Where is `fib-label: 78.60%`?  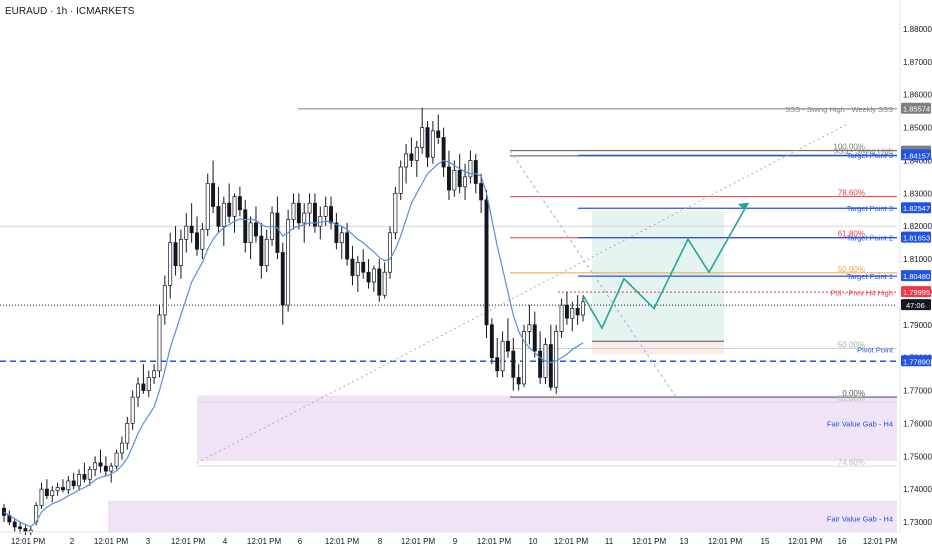
fib-label: 78.60% is located at coordinates (851, 193).